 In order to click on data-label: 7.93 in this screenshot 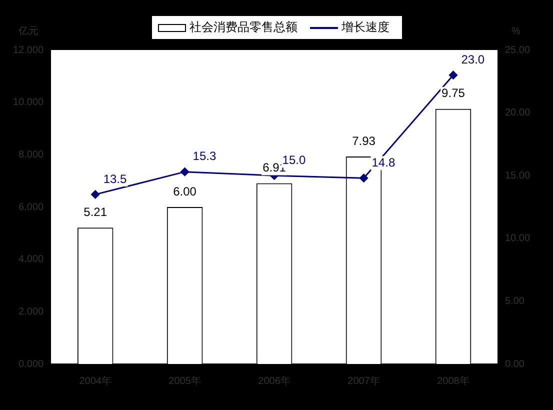, I will do `click(364, 141)`.